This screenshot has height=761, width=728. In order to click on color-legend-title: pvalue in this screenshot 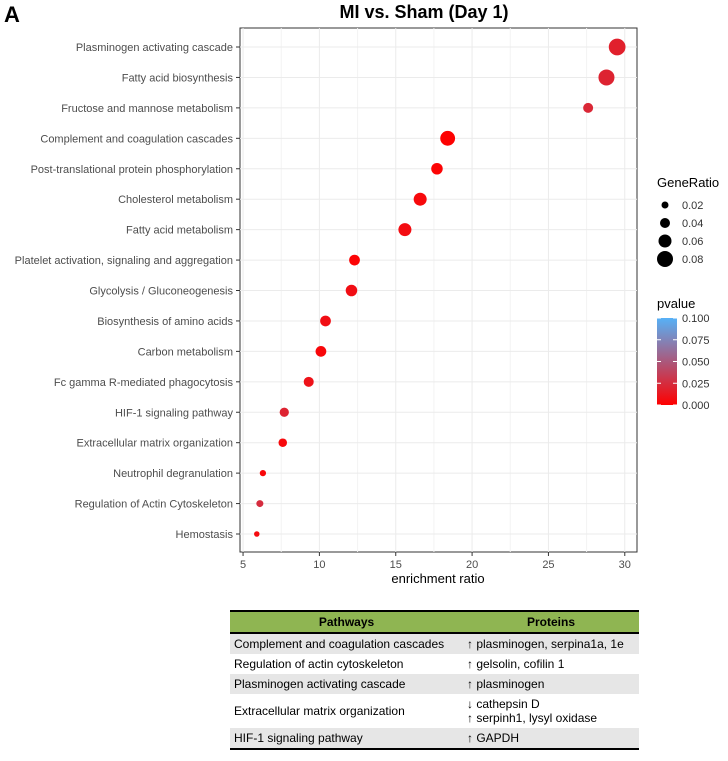, I will do `click(676, 303)`.